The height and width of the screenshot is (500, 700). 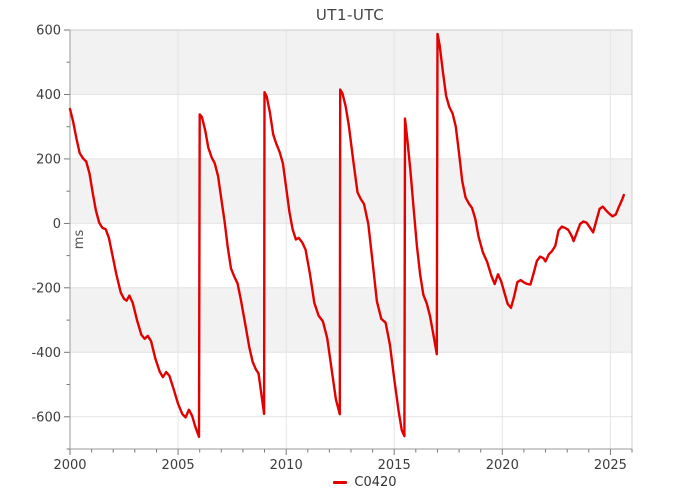 What do you see at coordinates (286, 465) in the screenshot?
I see `x-tick-label: 2010` at bounding box center [286, 465].